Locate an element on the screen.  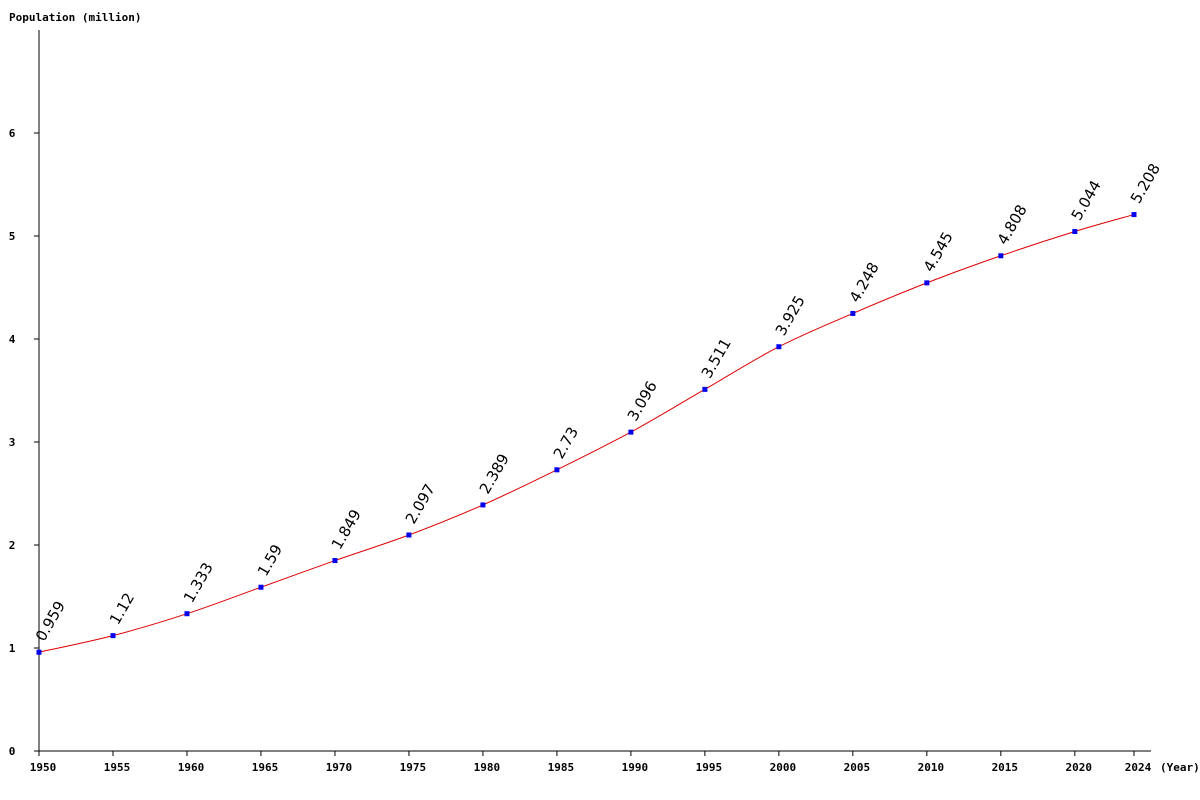
data-point-label: 1.59 is located at coordinates (270, 560).